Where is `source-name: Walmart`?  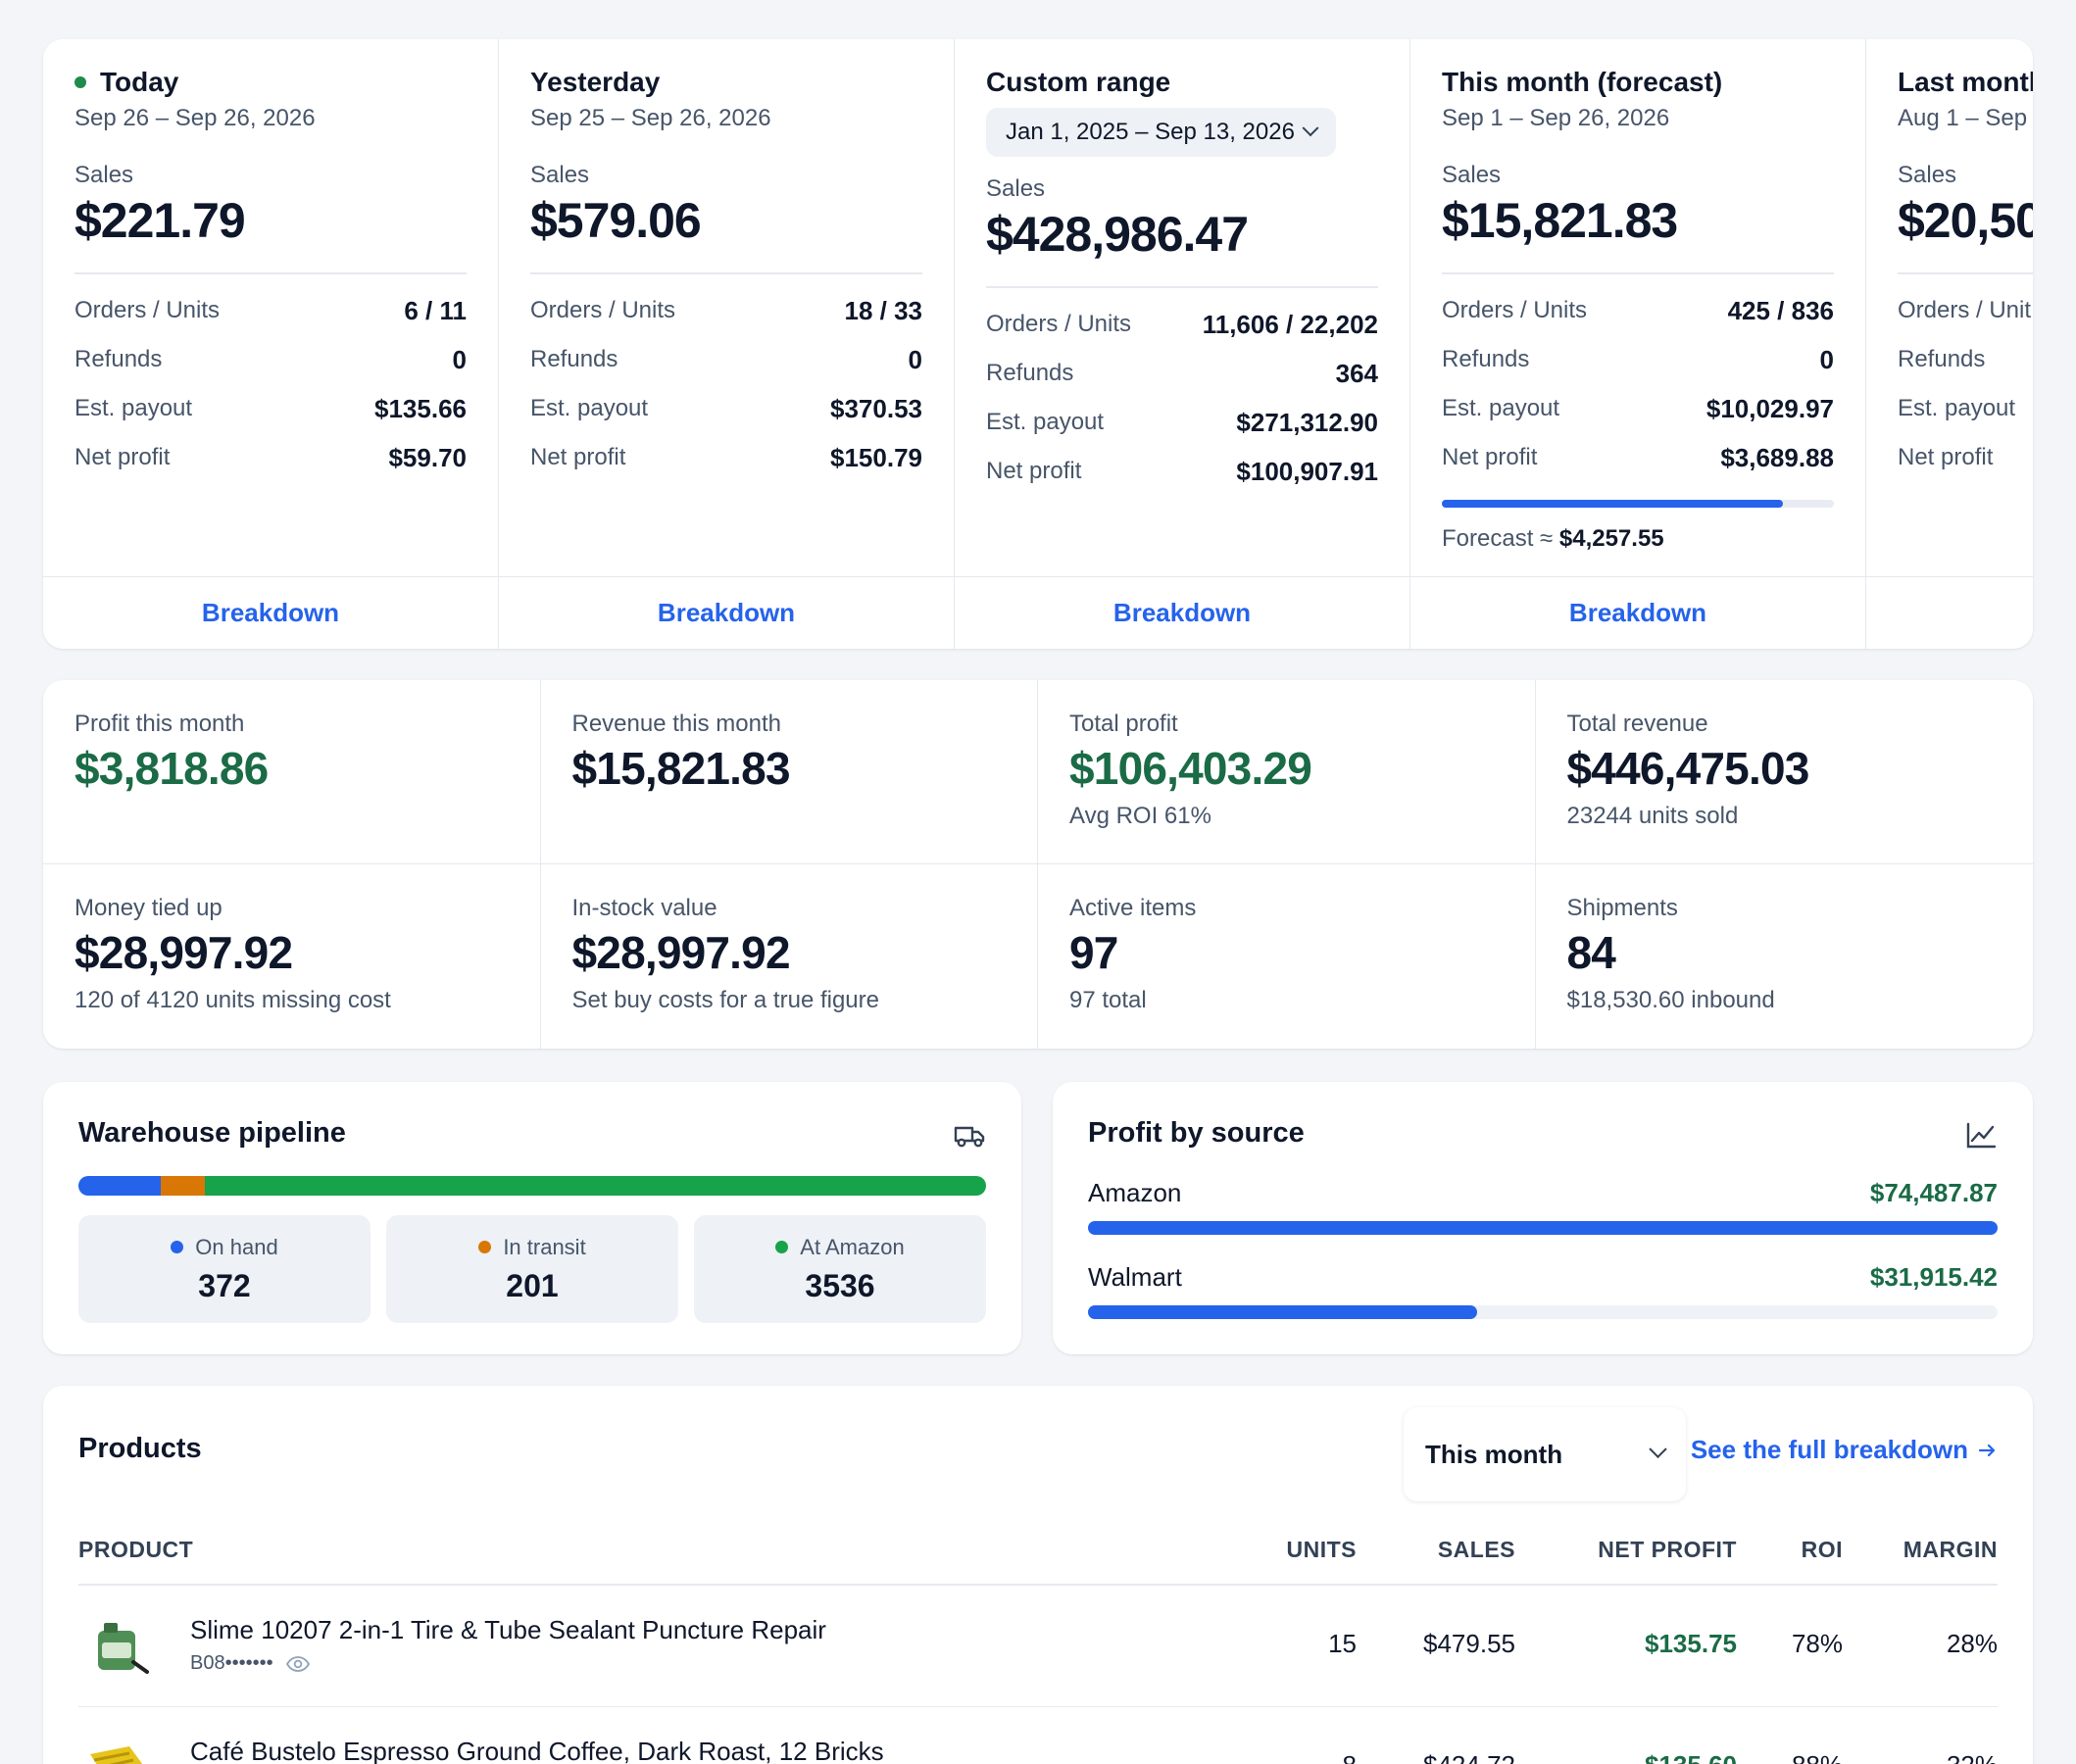 source-name: Walmart is located at coordinates (1135, 1277).